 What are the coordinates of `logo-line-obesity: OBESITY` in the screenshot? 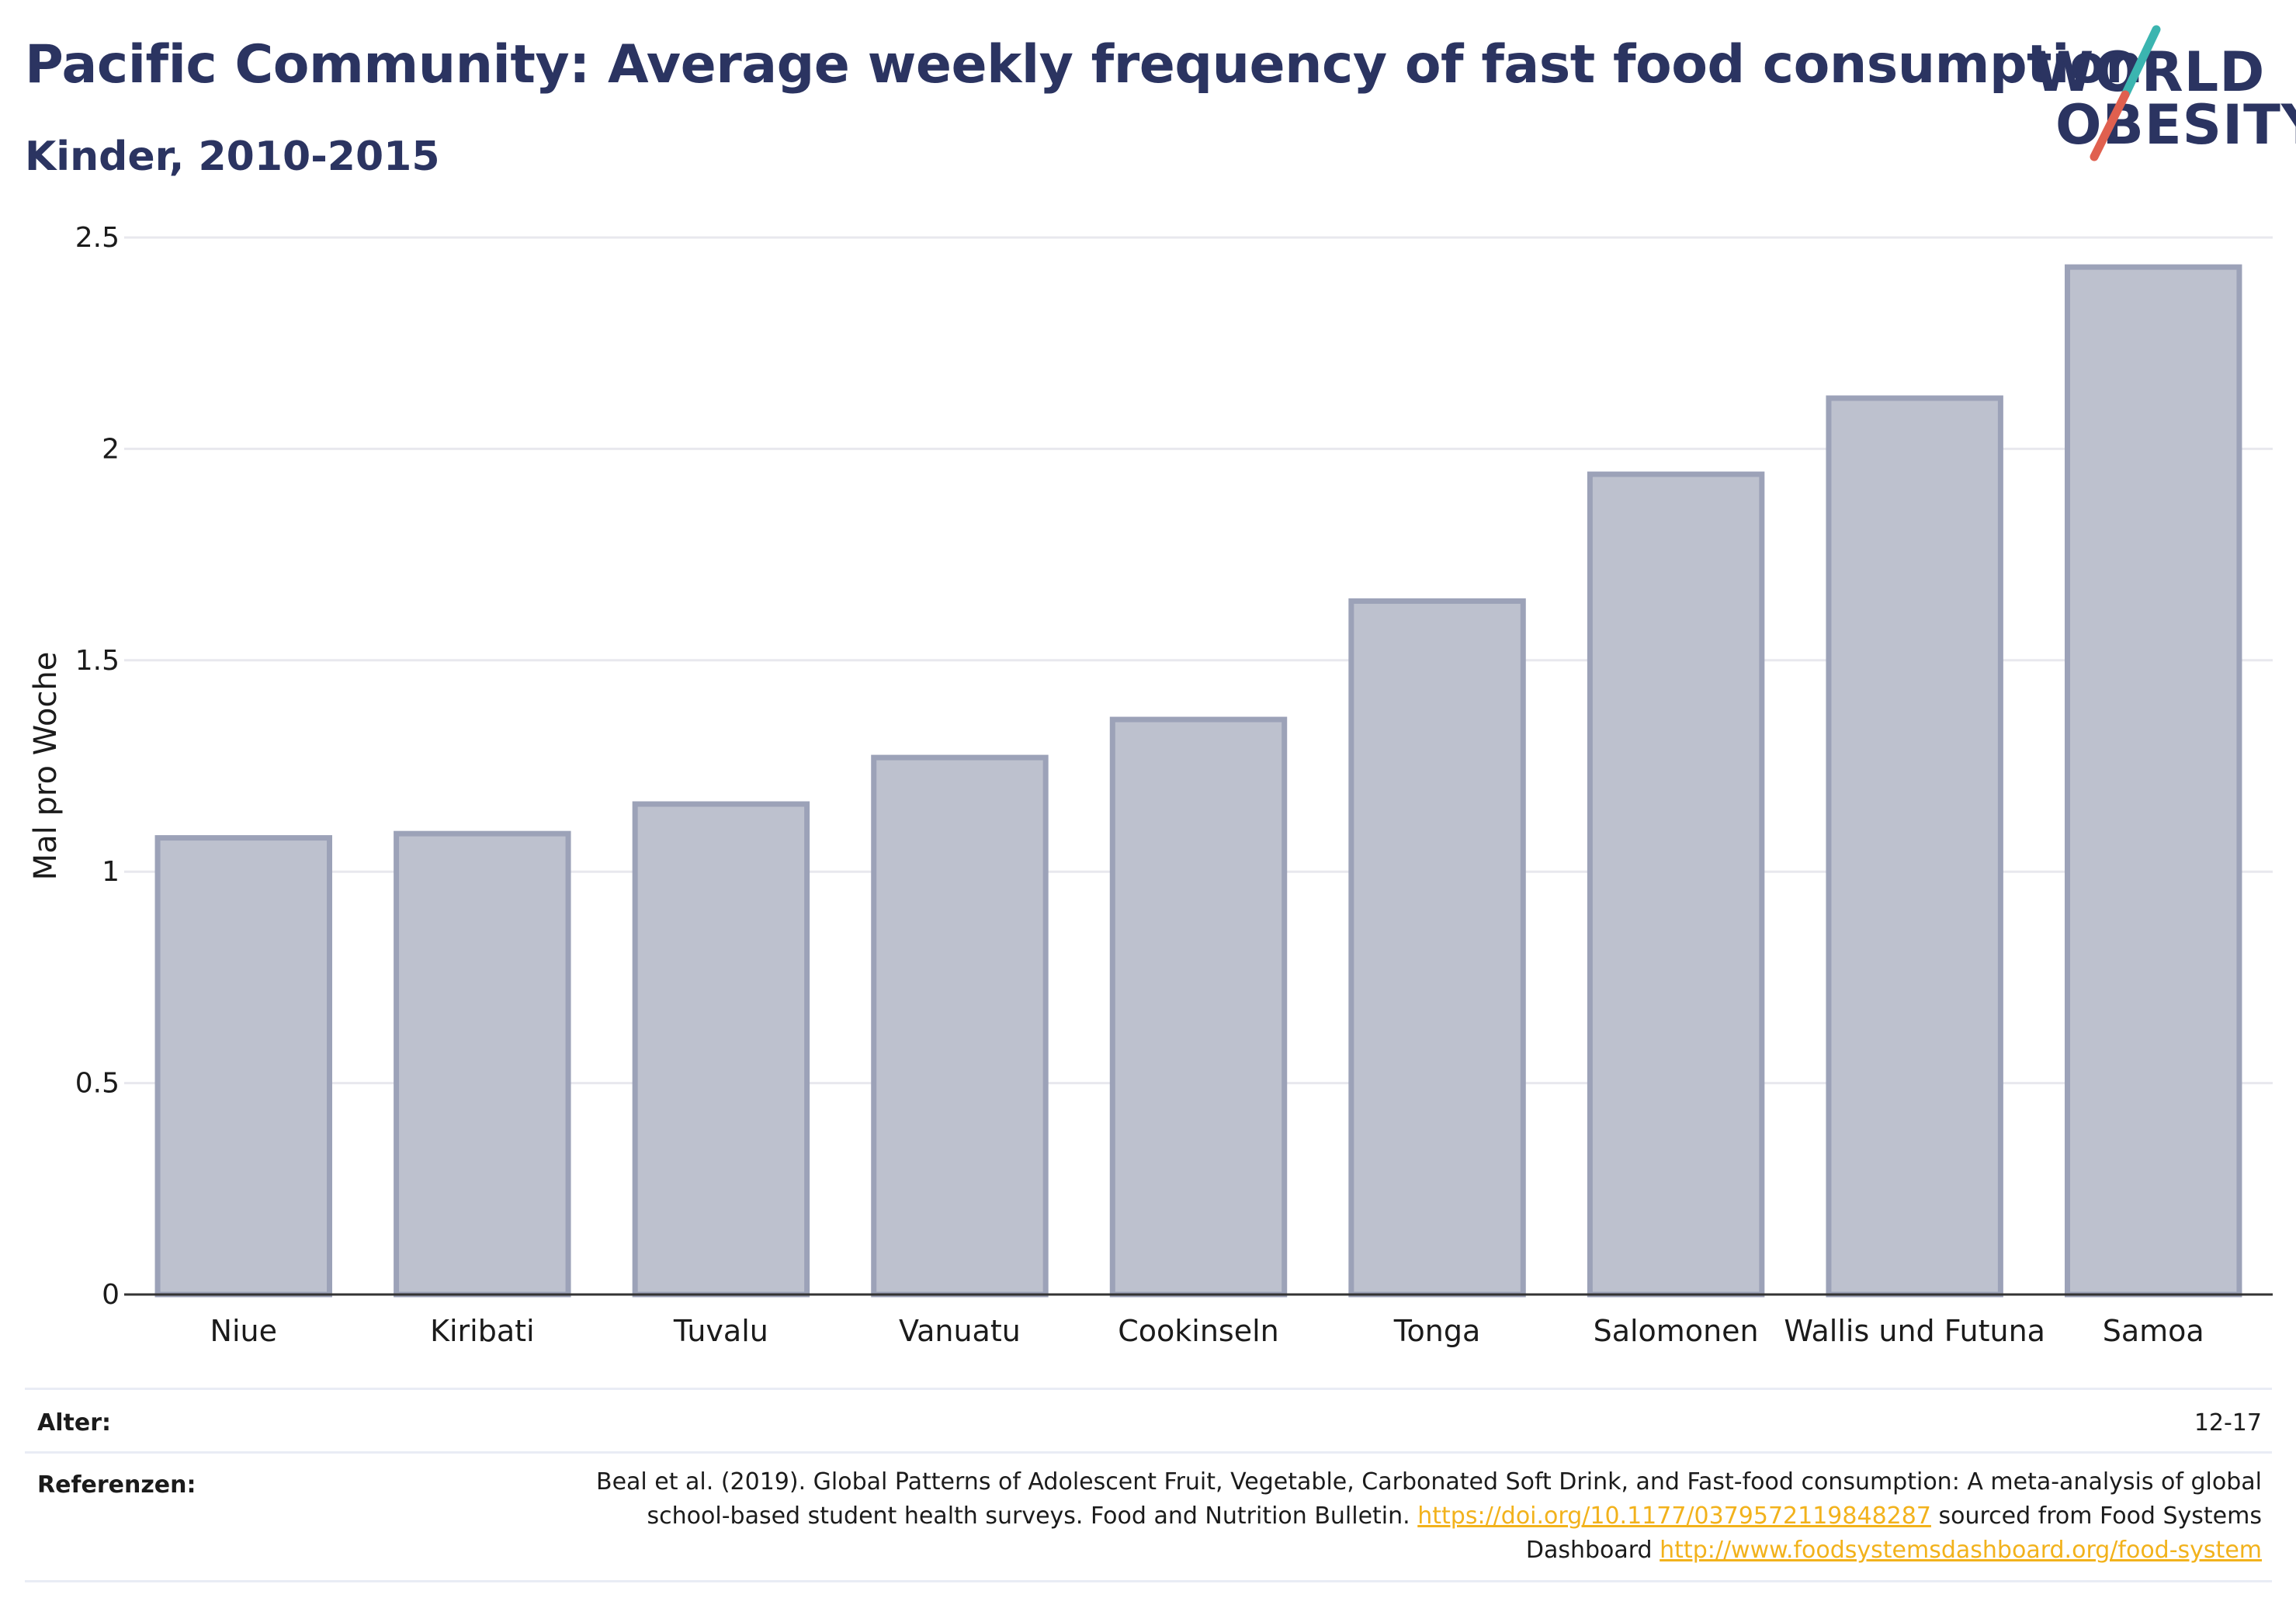 It's located at (2175, 125).